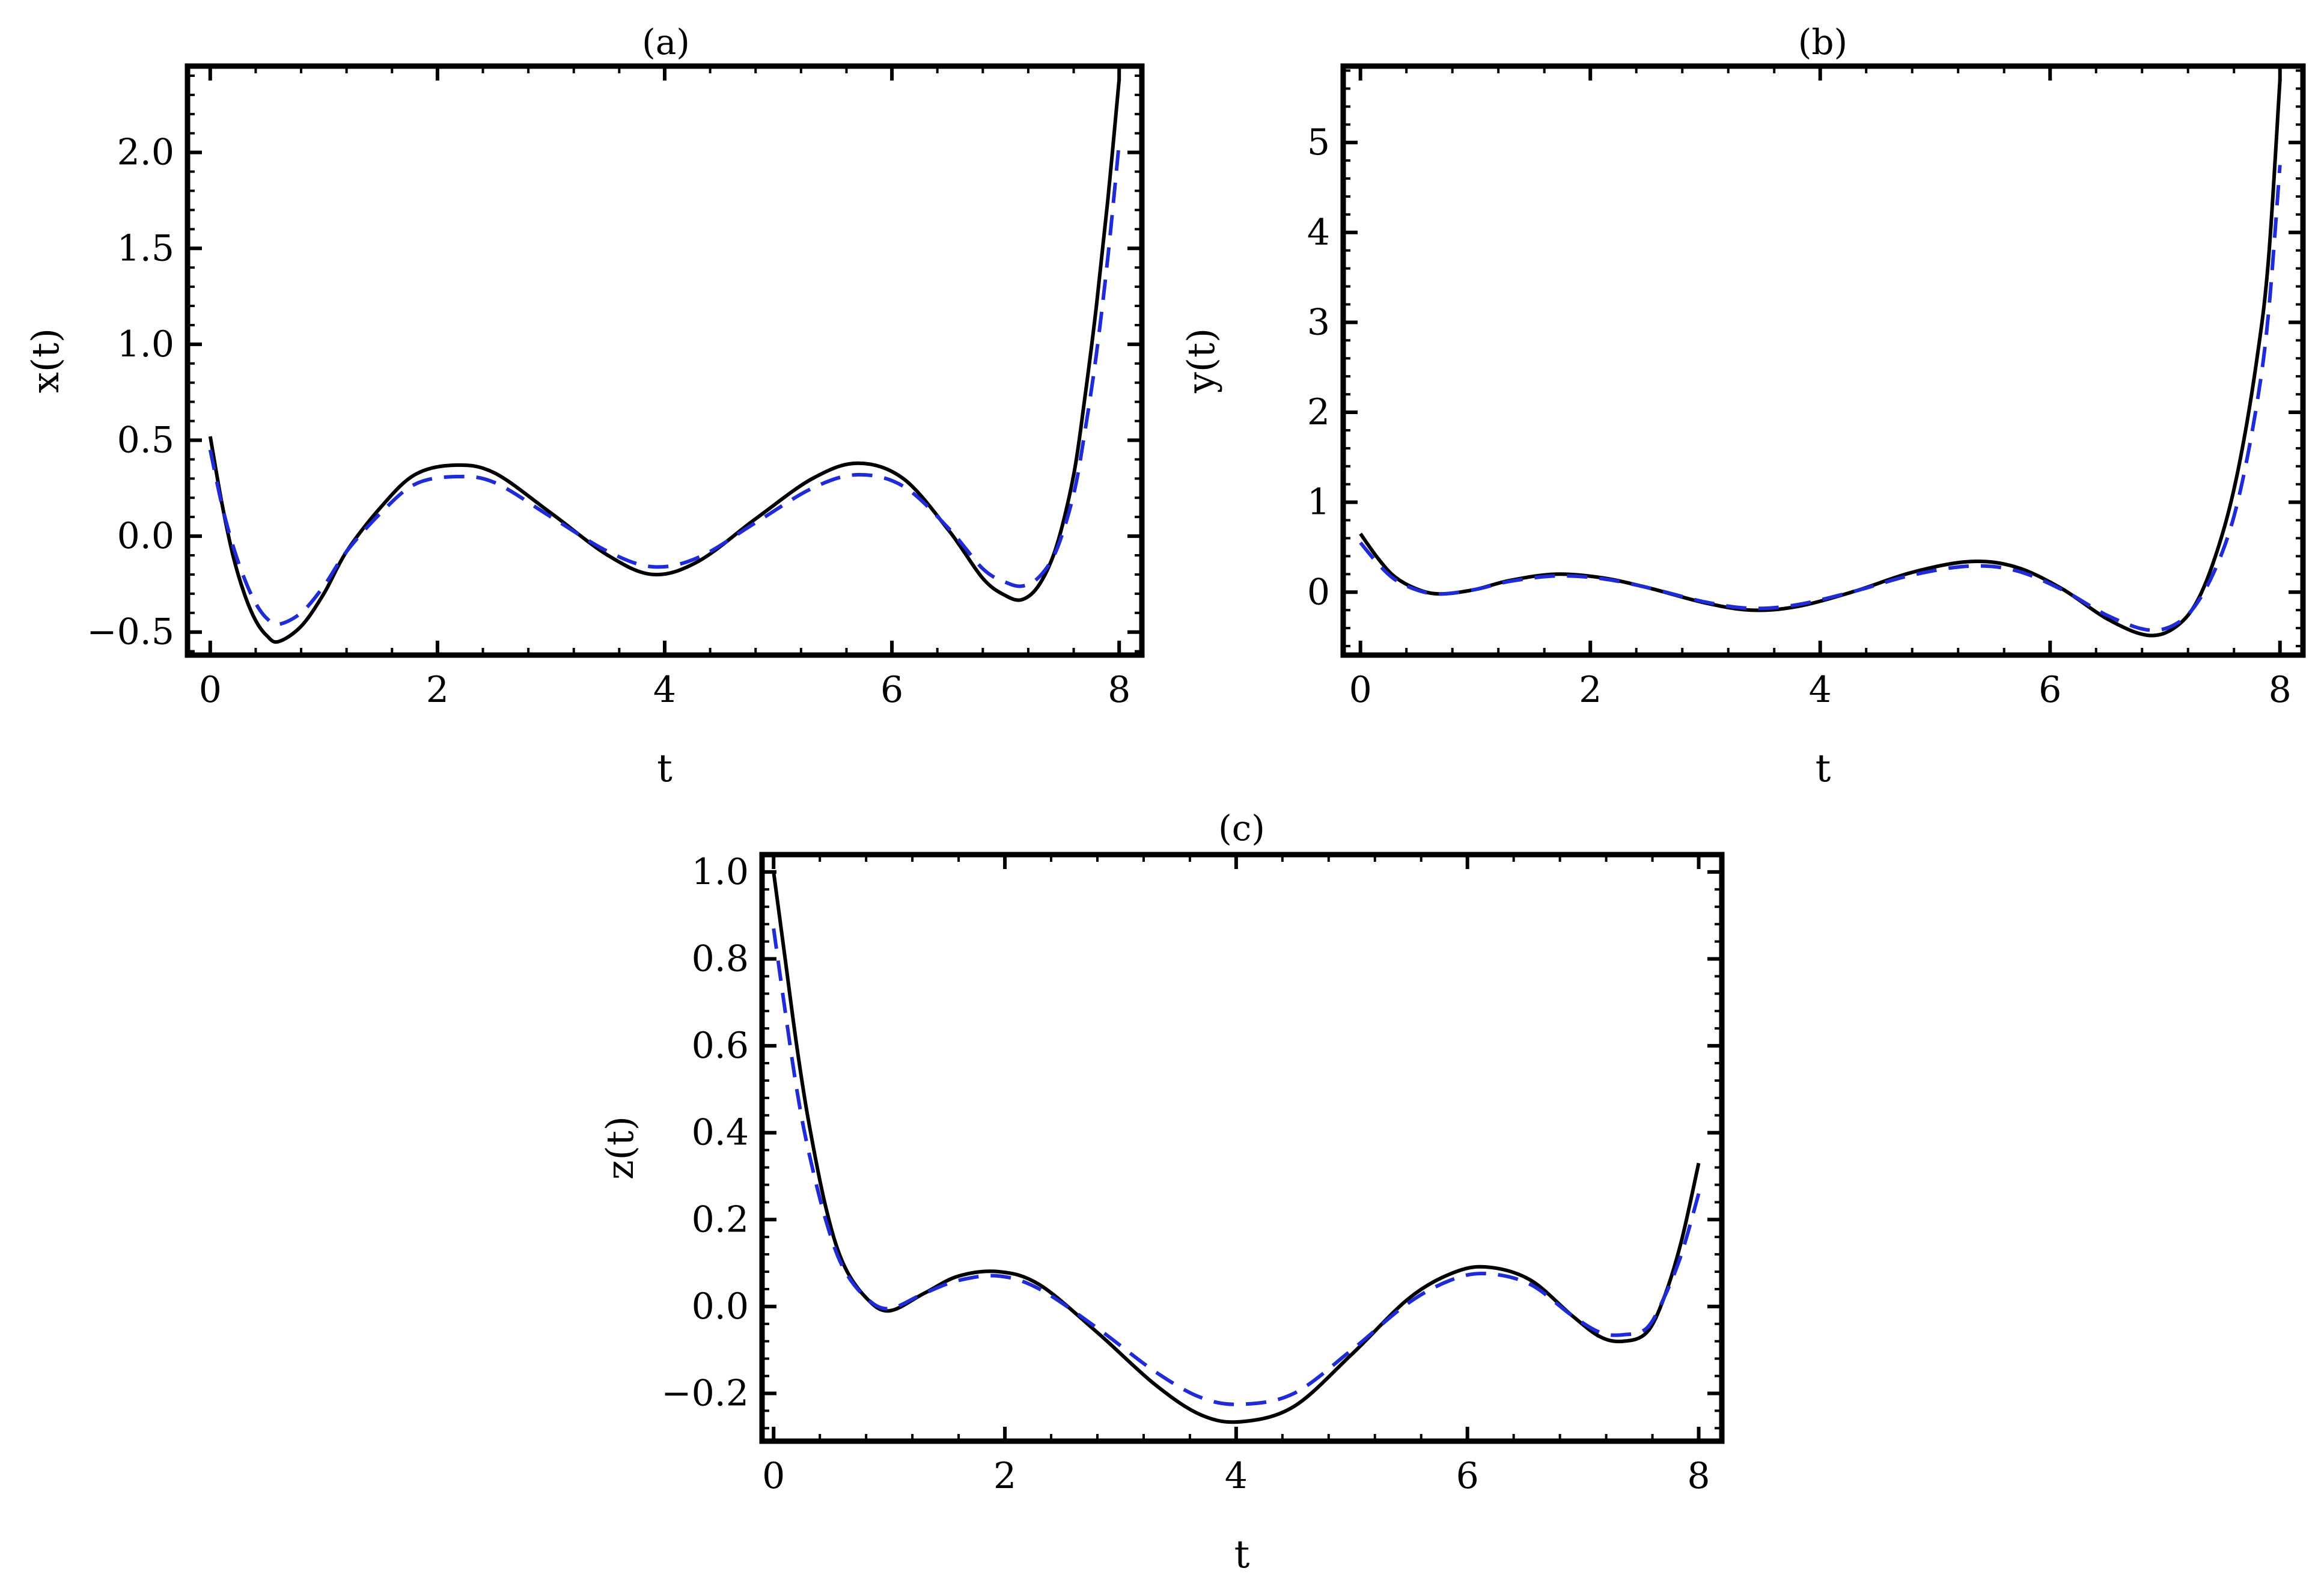 The height and width of the screenshot is (1574, 2324). Describe the element at coordinates (720, 1133) in the screenshot. I see `y-tick-label: 0.4` at that location.